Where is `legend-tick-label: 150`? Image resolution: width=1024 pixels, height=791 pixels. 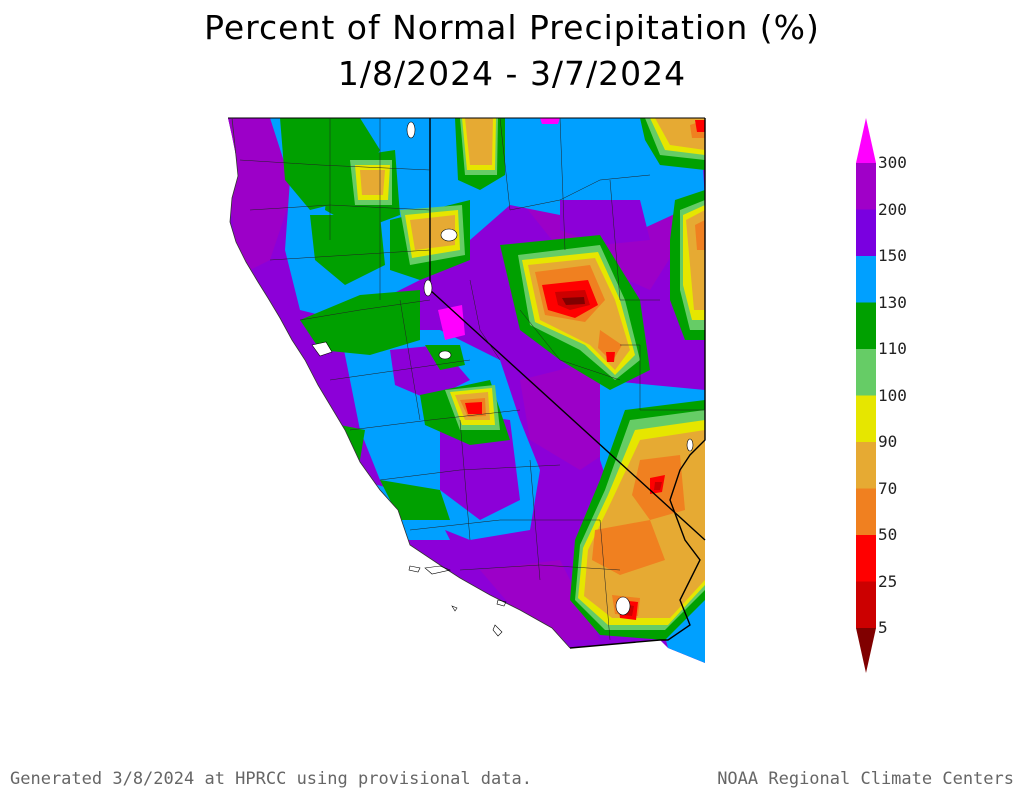
legend-tick-label: 150 is located at coordinates (892, 255).